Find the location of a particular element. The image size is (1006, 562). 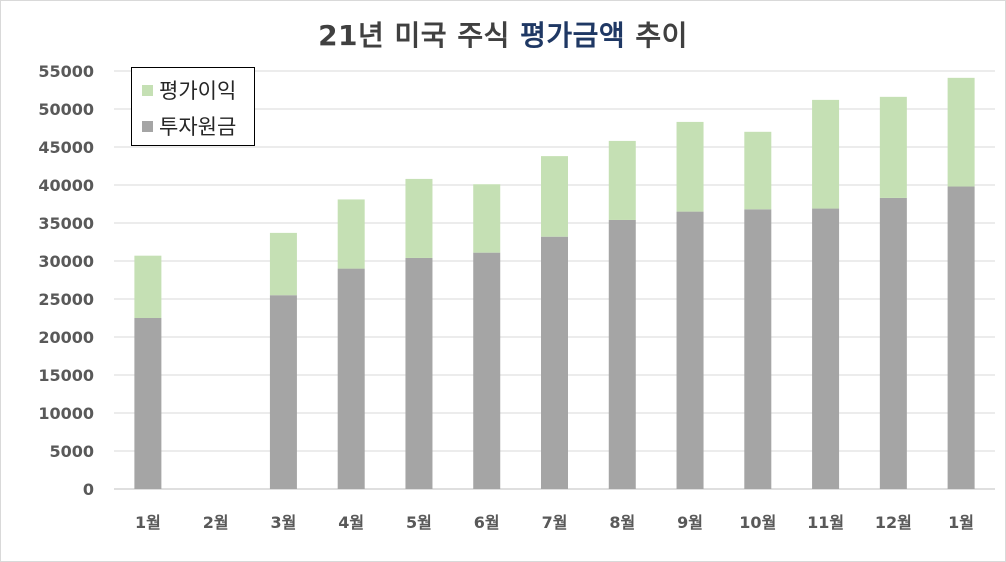

y-tick-label: 20000 is located at coordinates (66, 337).